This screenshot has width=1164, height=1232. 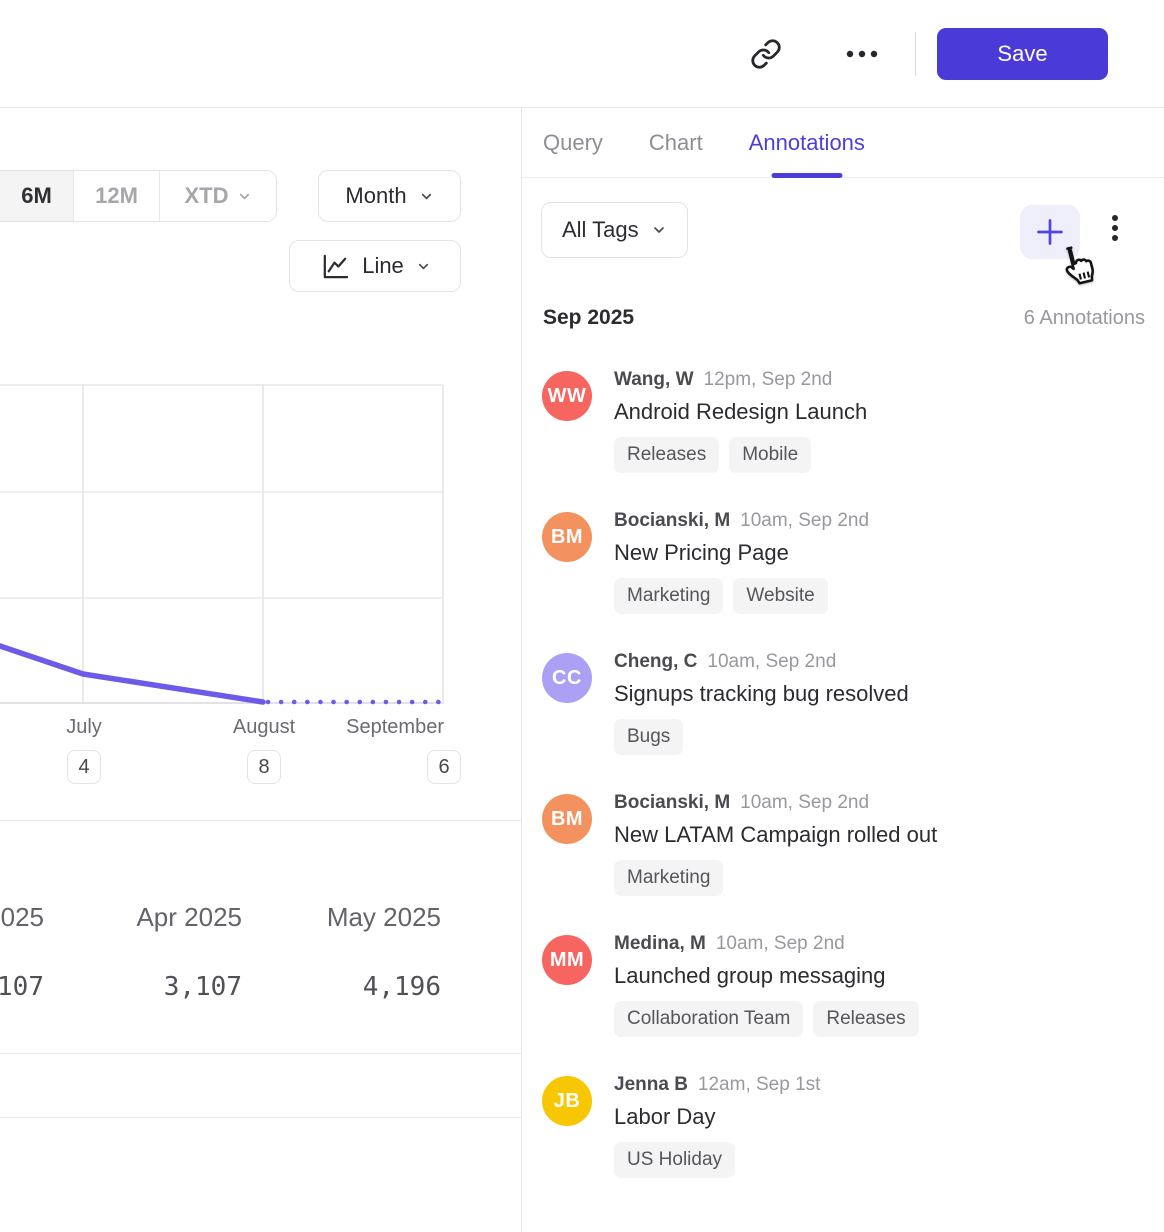 What do you see at coordinates (1084, 318) in the screenshot?
I see `section-count-label: 6 Annotations` at bounding box center [1084, 318].